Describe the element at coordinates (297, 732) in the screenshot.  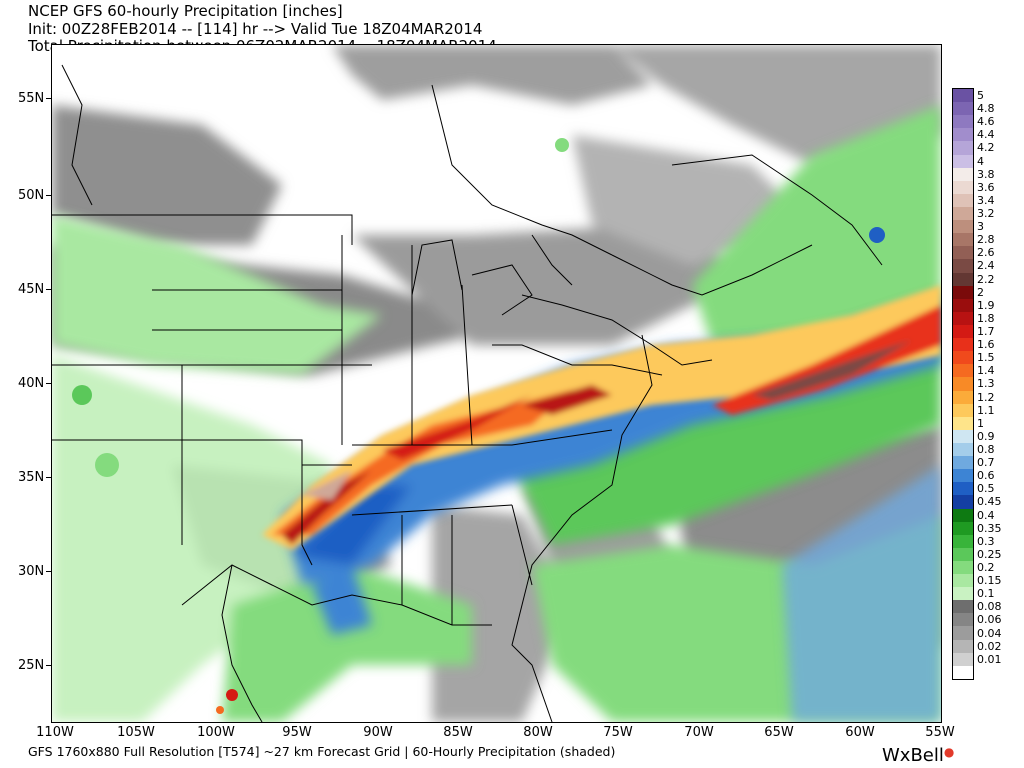
I see `lon-label-95w: 95W` at that location.